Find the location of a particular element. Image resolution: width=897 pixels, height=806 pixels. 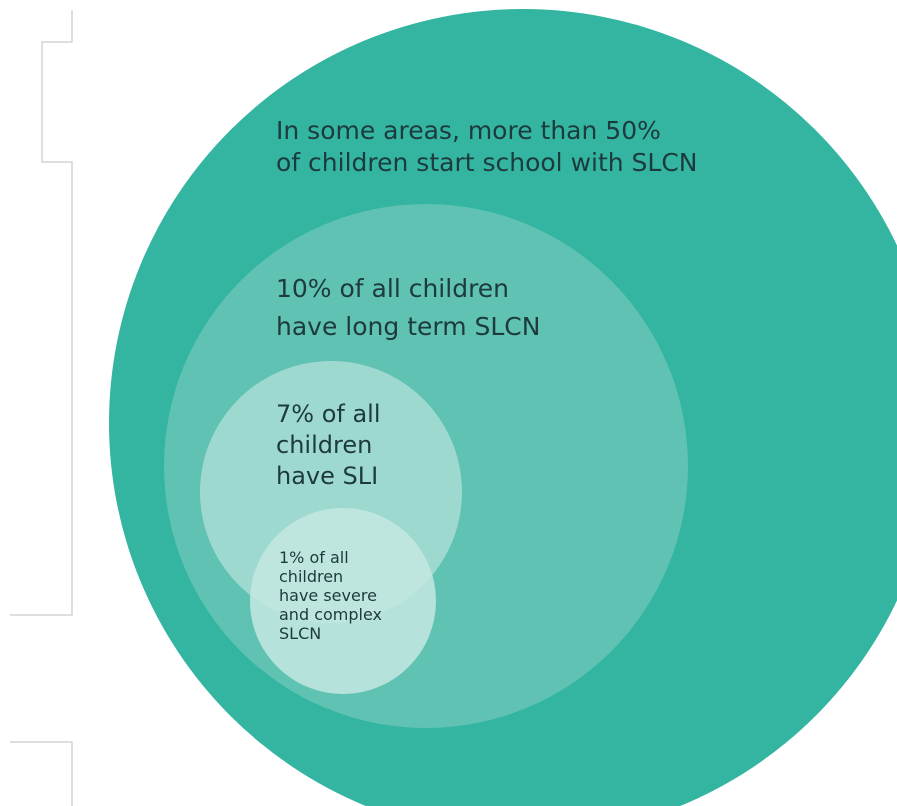

sli-circle-label: 7% of all children have SLI is located at coordinates (332, 445).